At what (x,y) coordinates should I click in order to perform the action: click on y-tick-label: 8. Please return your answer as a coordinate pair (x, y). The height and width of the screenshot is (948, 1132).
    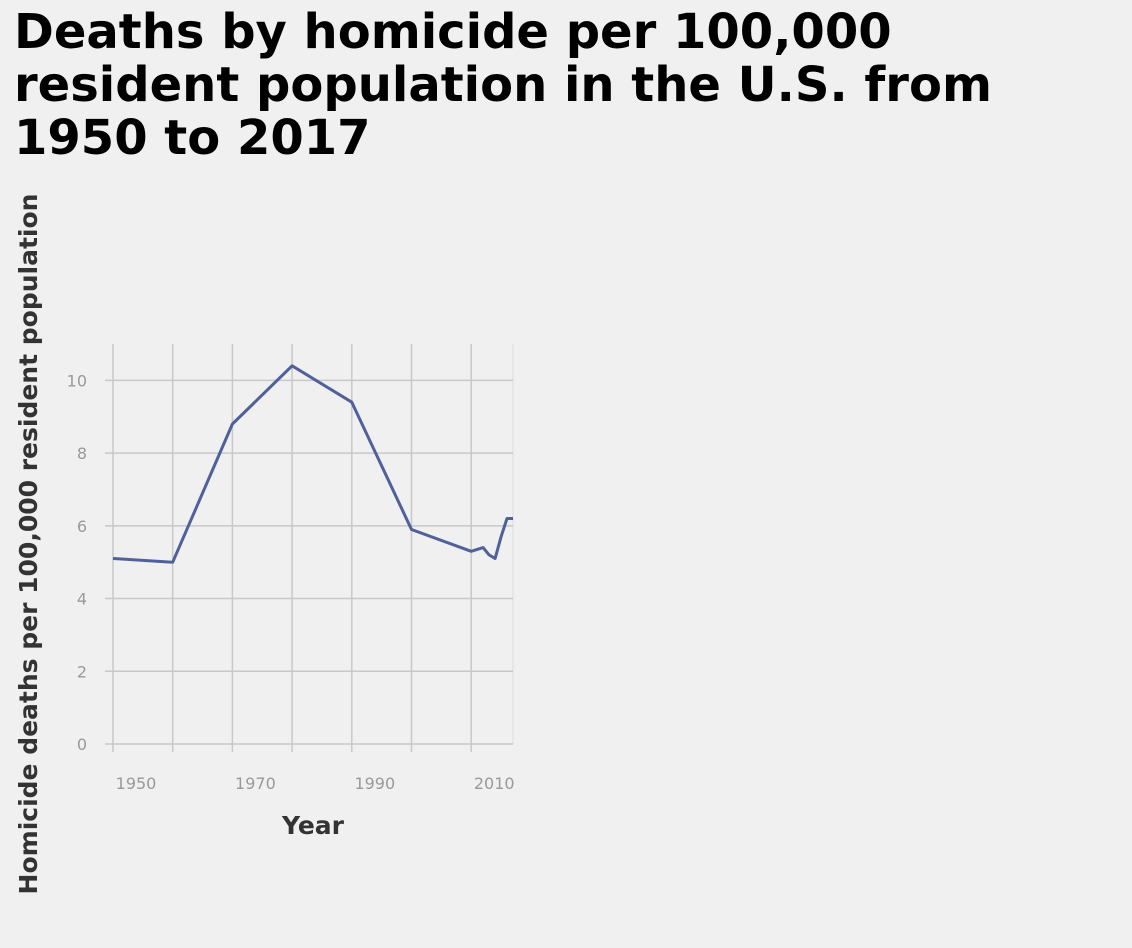
    Looking at the image, I should click on (82, 453).